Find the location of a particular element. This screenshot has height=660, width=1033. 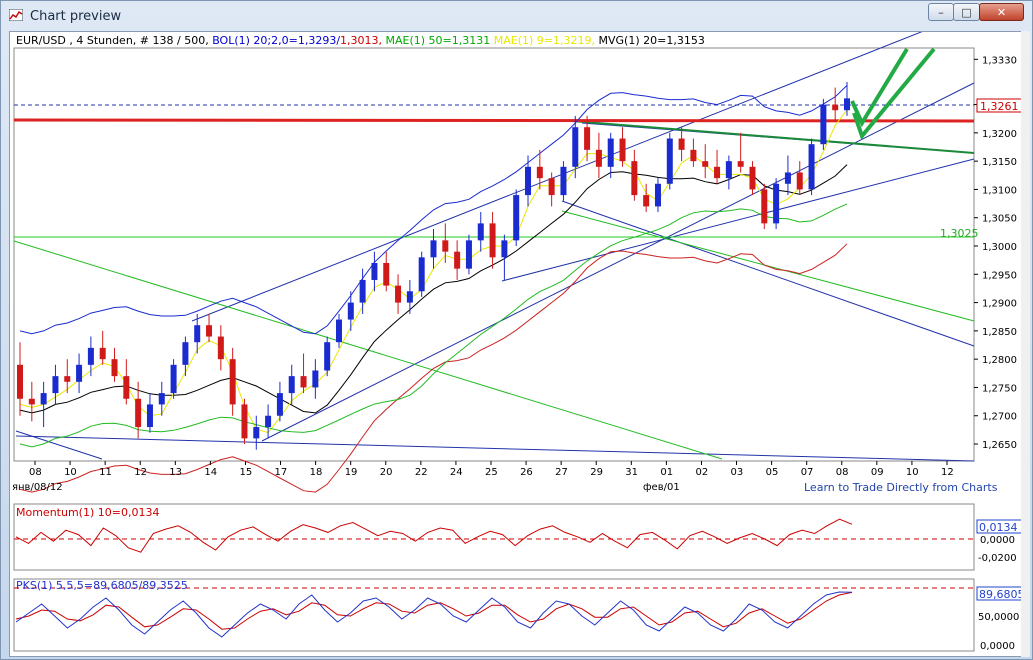

date-start-label: янв/08/12 is located at coordinates (37, 487).